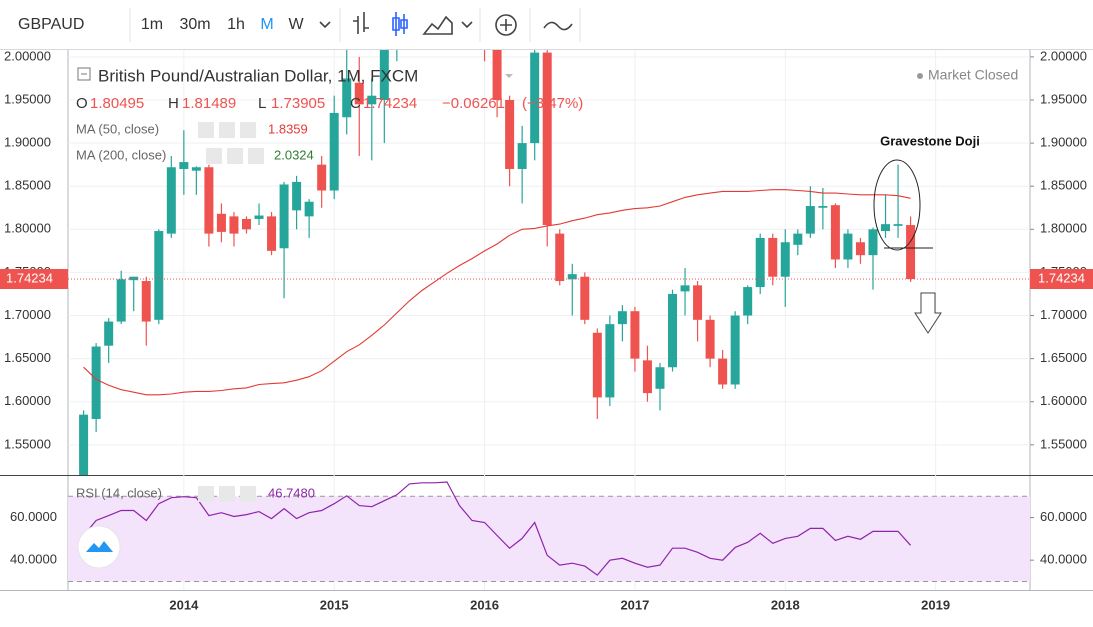 The image size is (1093, 627). What do you see at coordinates (930, 140) in the screenshot?
I see `annotation-text: Gravestone Doji` at bounding box center [930, 140].